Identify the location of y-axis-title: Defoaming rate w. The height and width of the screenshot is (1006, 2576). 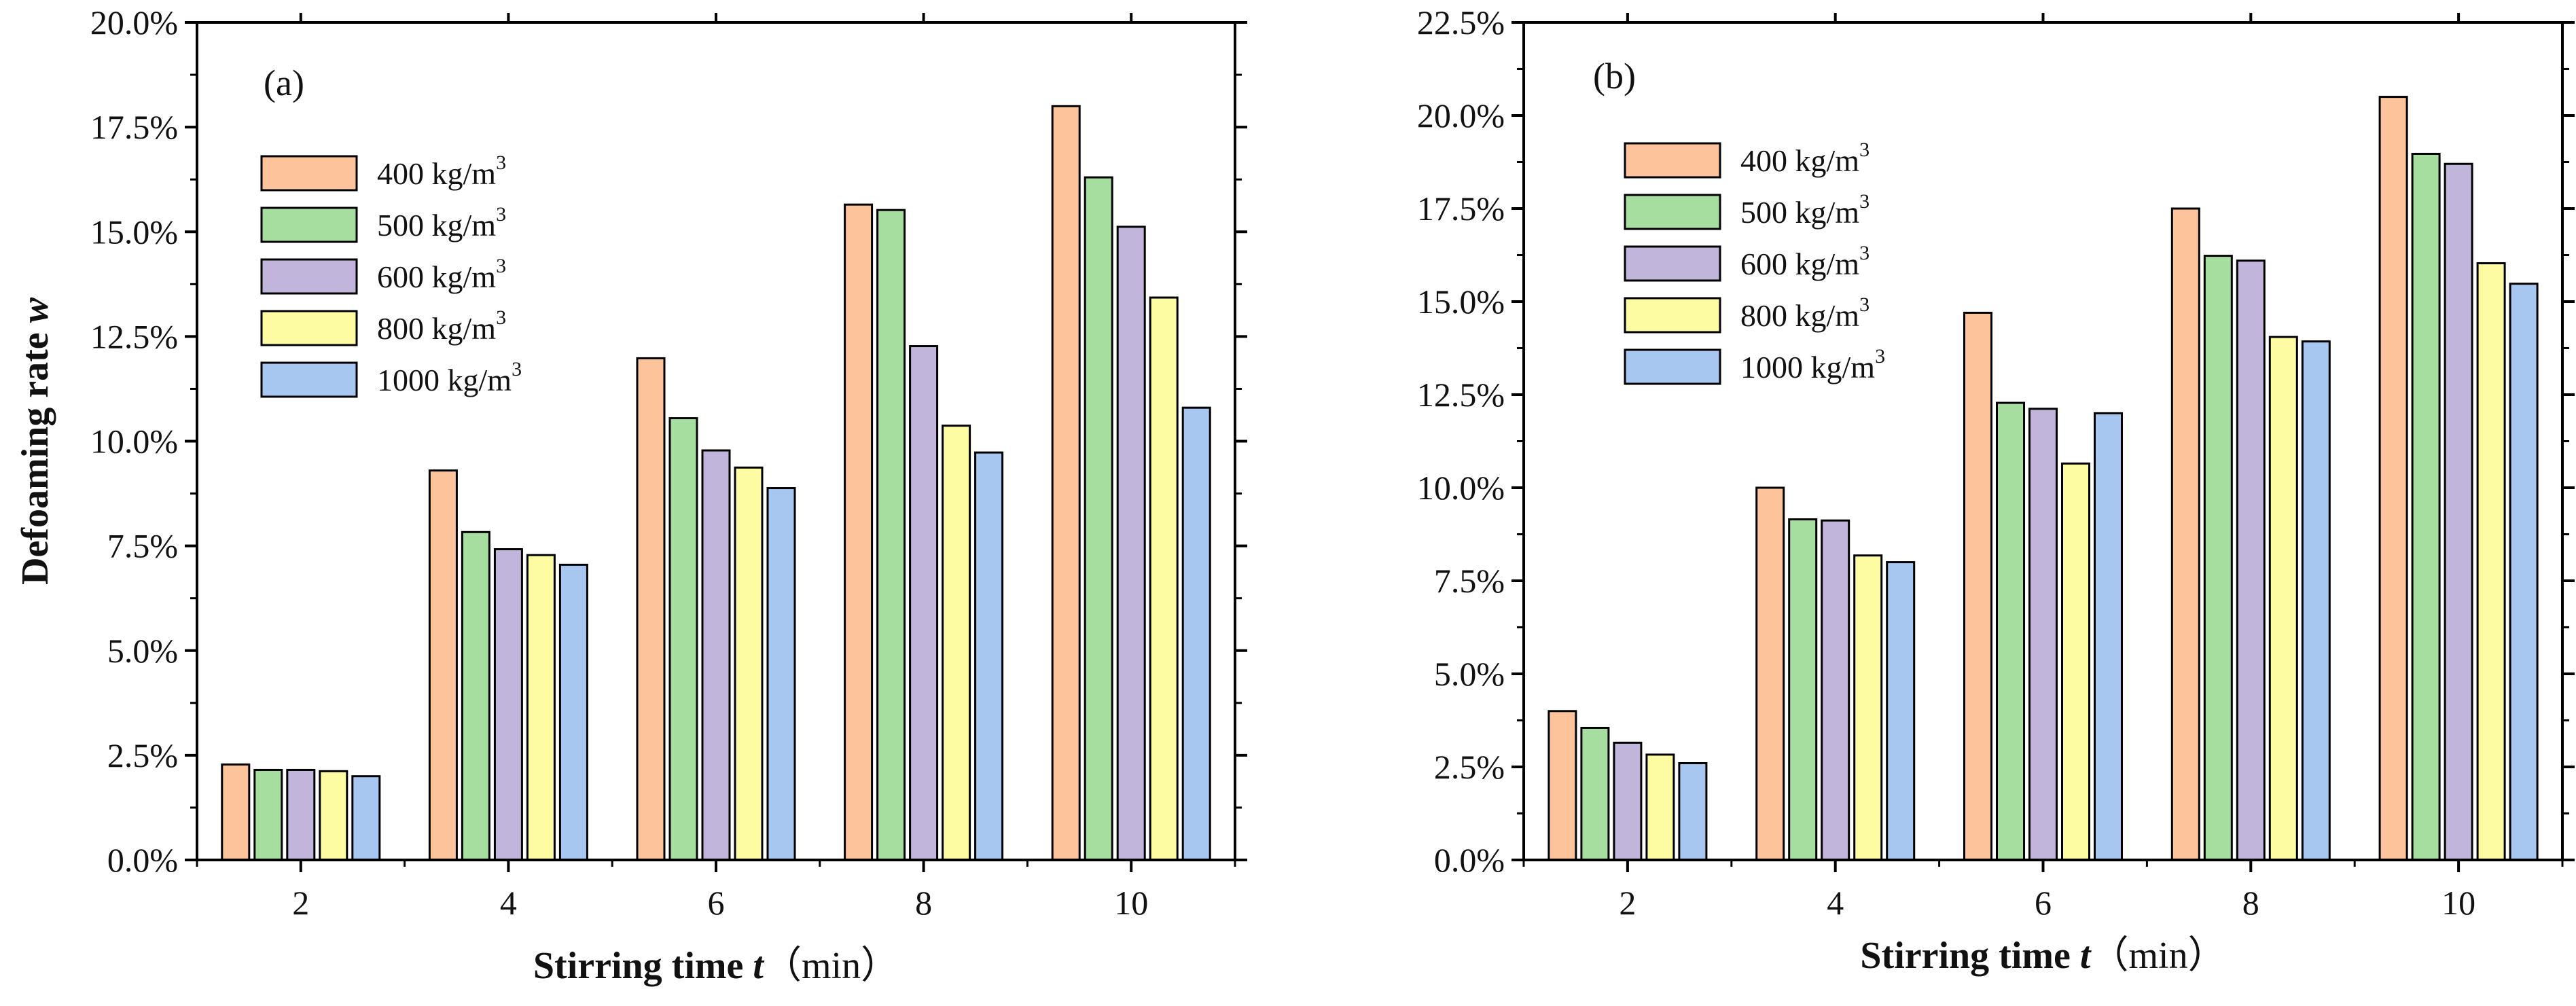
(35, 441).